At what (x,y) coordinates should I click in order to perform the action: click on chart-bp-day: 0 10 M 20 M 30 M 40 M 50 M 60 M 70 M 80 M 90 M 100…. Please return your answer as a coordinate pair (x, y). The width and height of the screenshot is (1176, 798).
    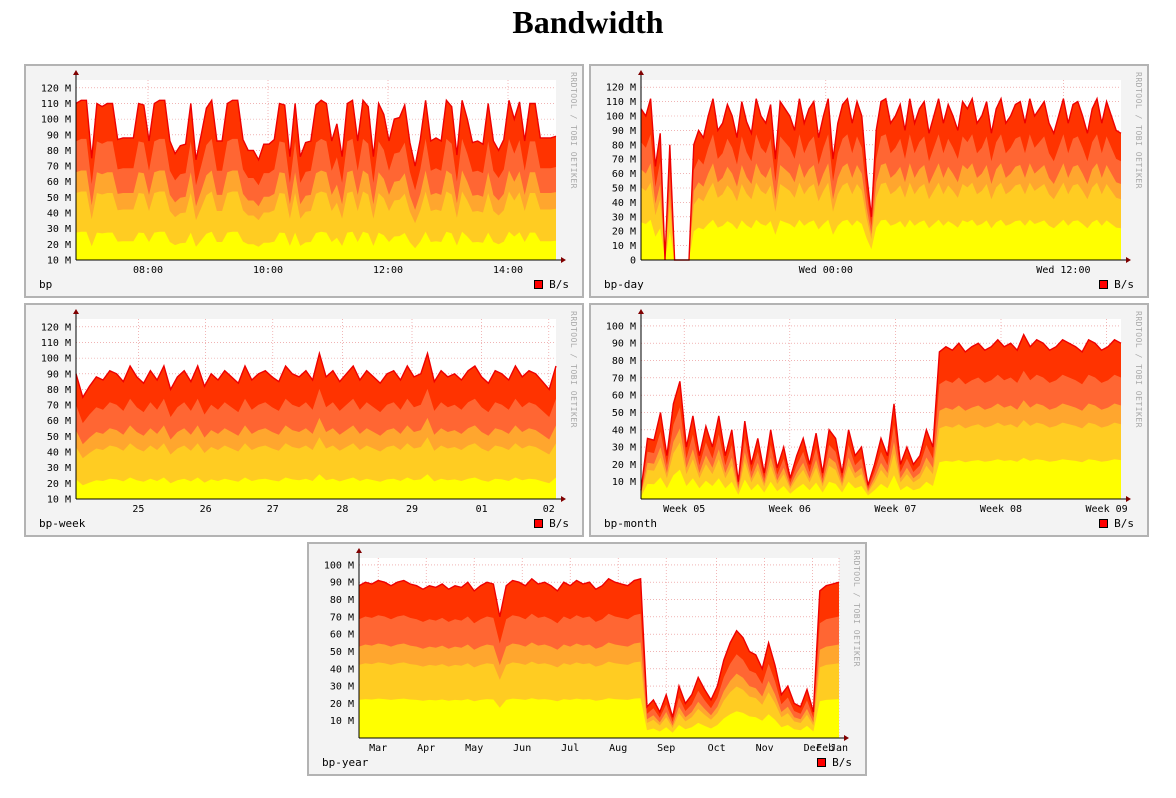
    Looking at the image, I should click on (868, 173).